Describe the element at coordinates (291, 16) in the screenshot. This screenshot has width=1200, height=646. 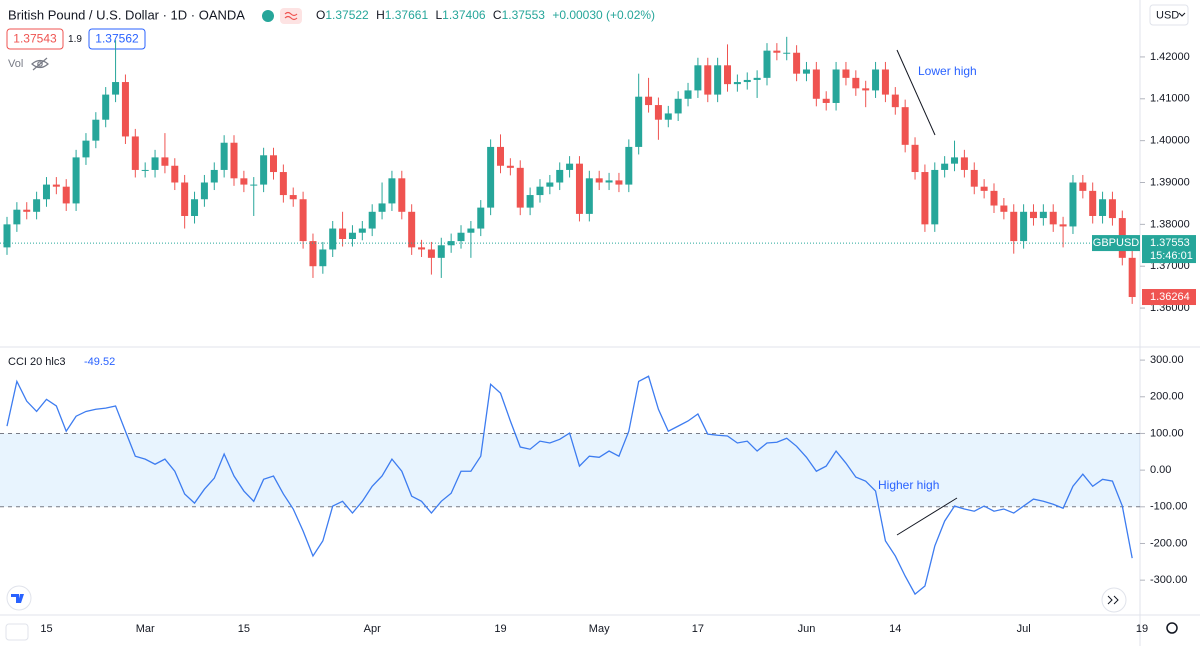
I see `data-icon` at that location.